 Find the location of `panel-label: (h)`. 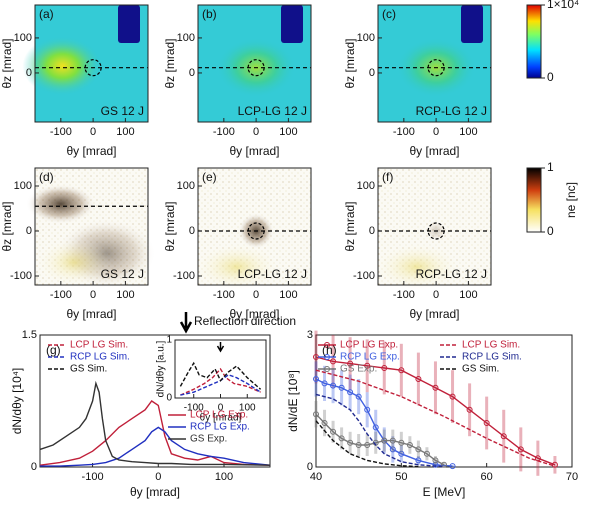

panel-label: (h) is located at coordinates (329, 350).